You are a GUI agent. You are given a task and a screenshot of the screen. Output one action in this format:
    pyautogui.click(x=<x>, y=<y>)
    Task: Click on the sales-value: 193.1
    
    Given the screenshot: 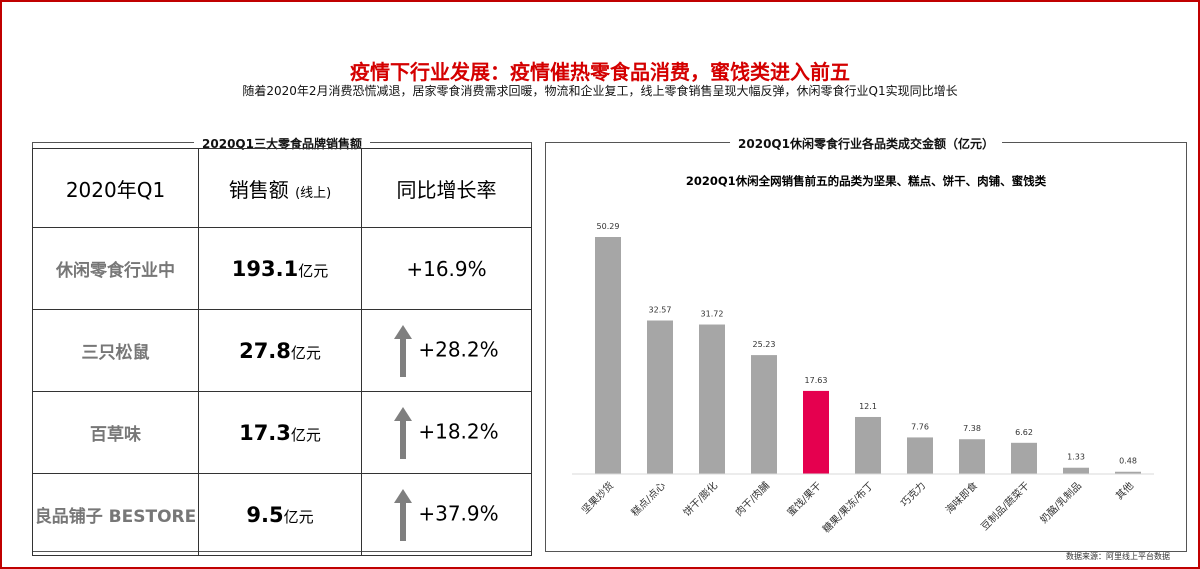 What is the action you would take?
    pyautogui.click(x=265, y=268)
    